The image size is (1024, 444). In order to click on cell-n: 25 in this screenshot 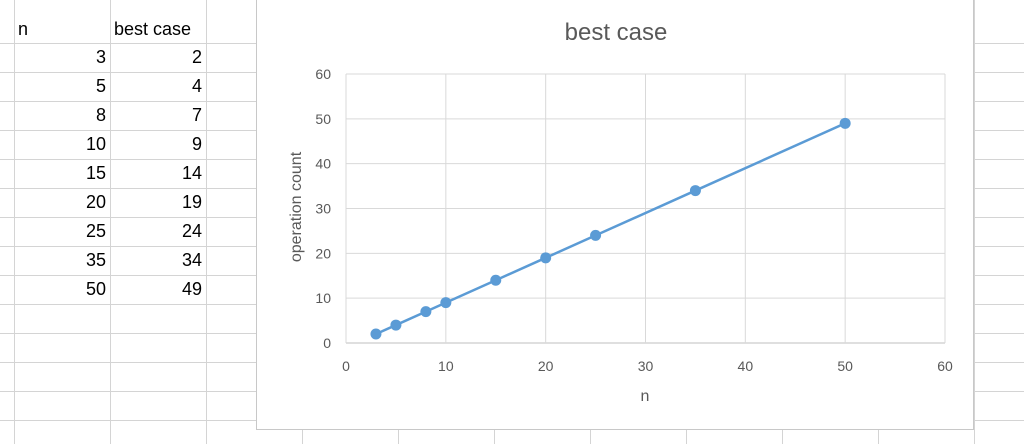, I will do `click(95, 231)`.